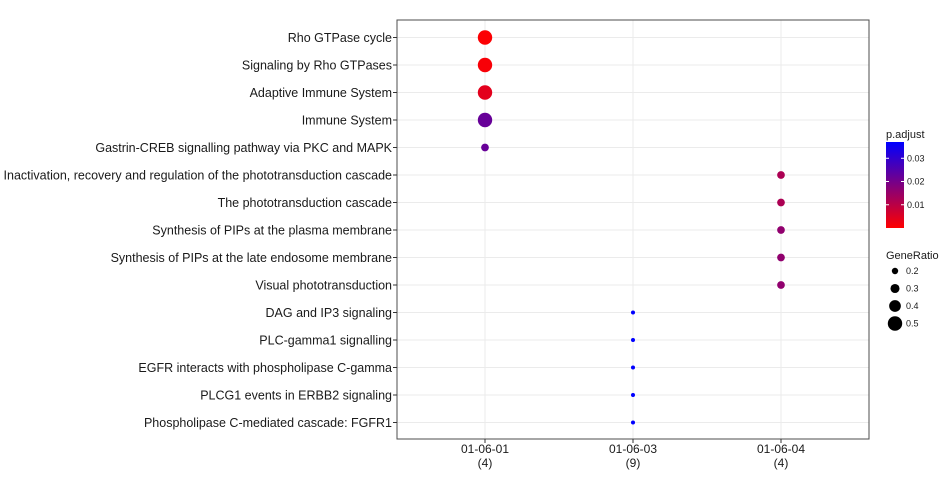  Describe the element at coordinates (895, 185) in the screenshot. I see `color-legend-bar` at that location.